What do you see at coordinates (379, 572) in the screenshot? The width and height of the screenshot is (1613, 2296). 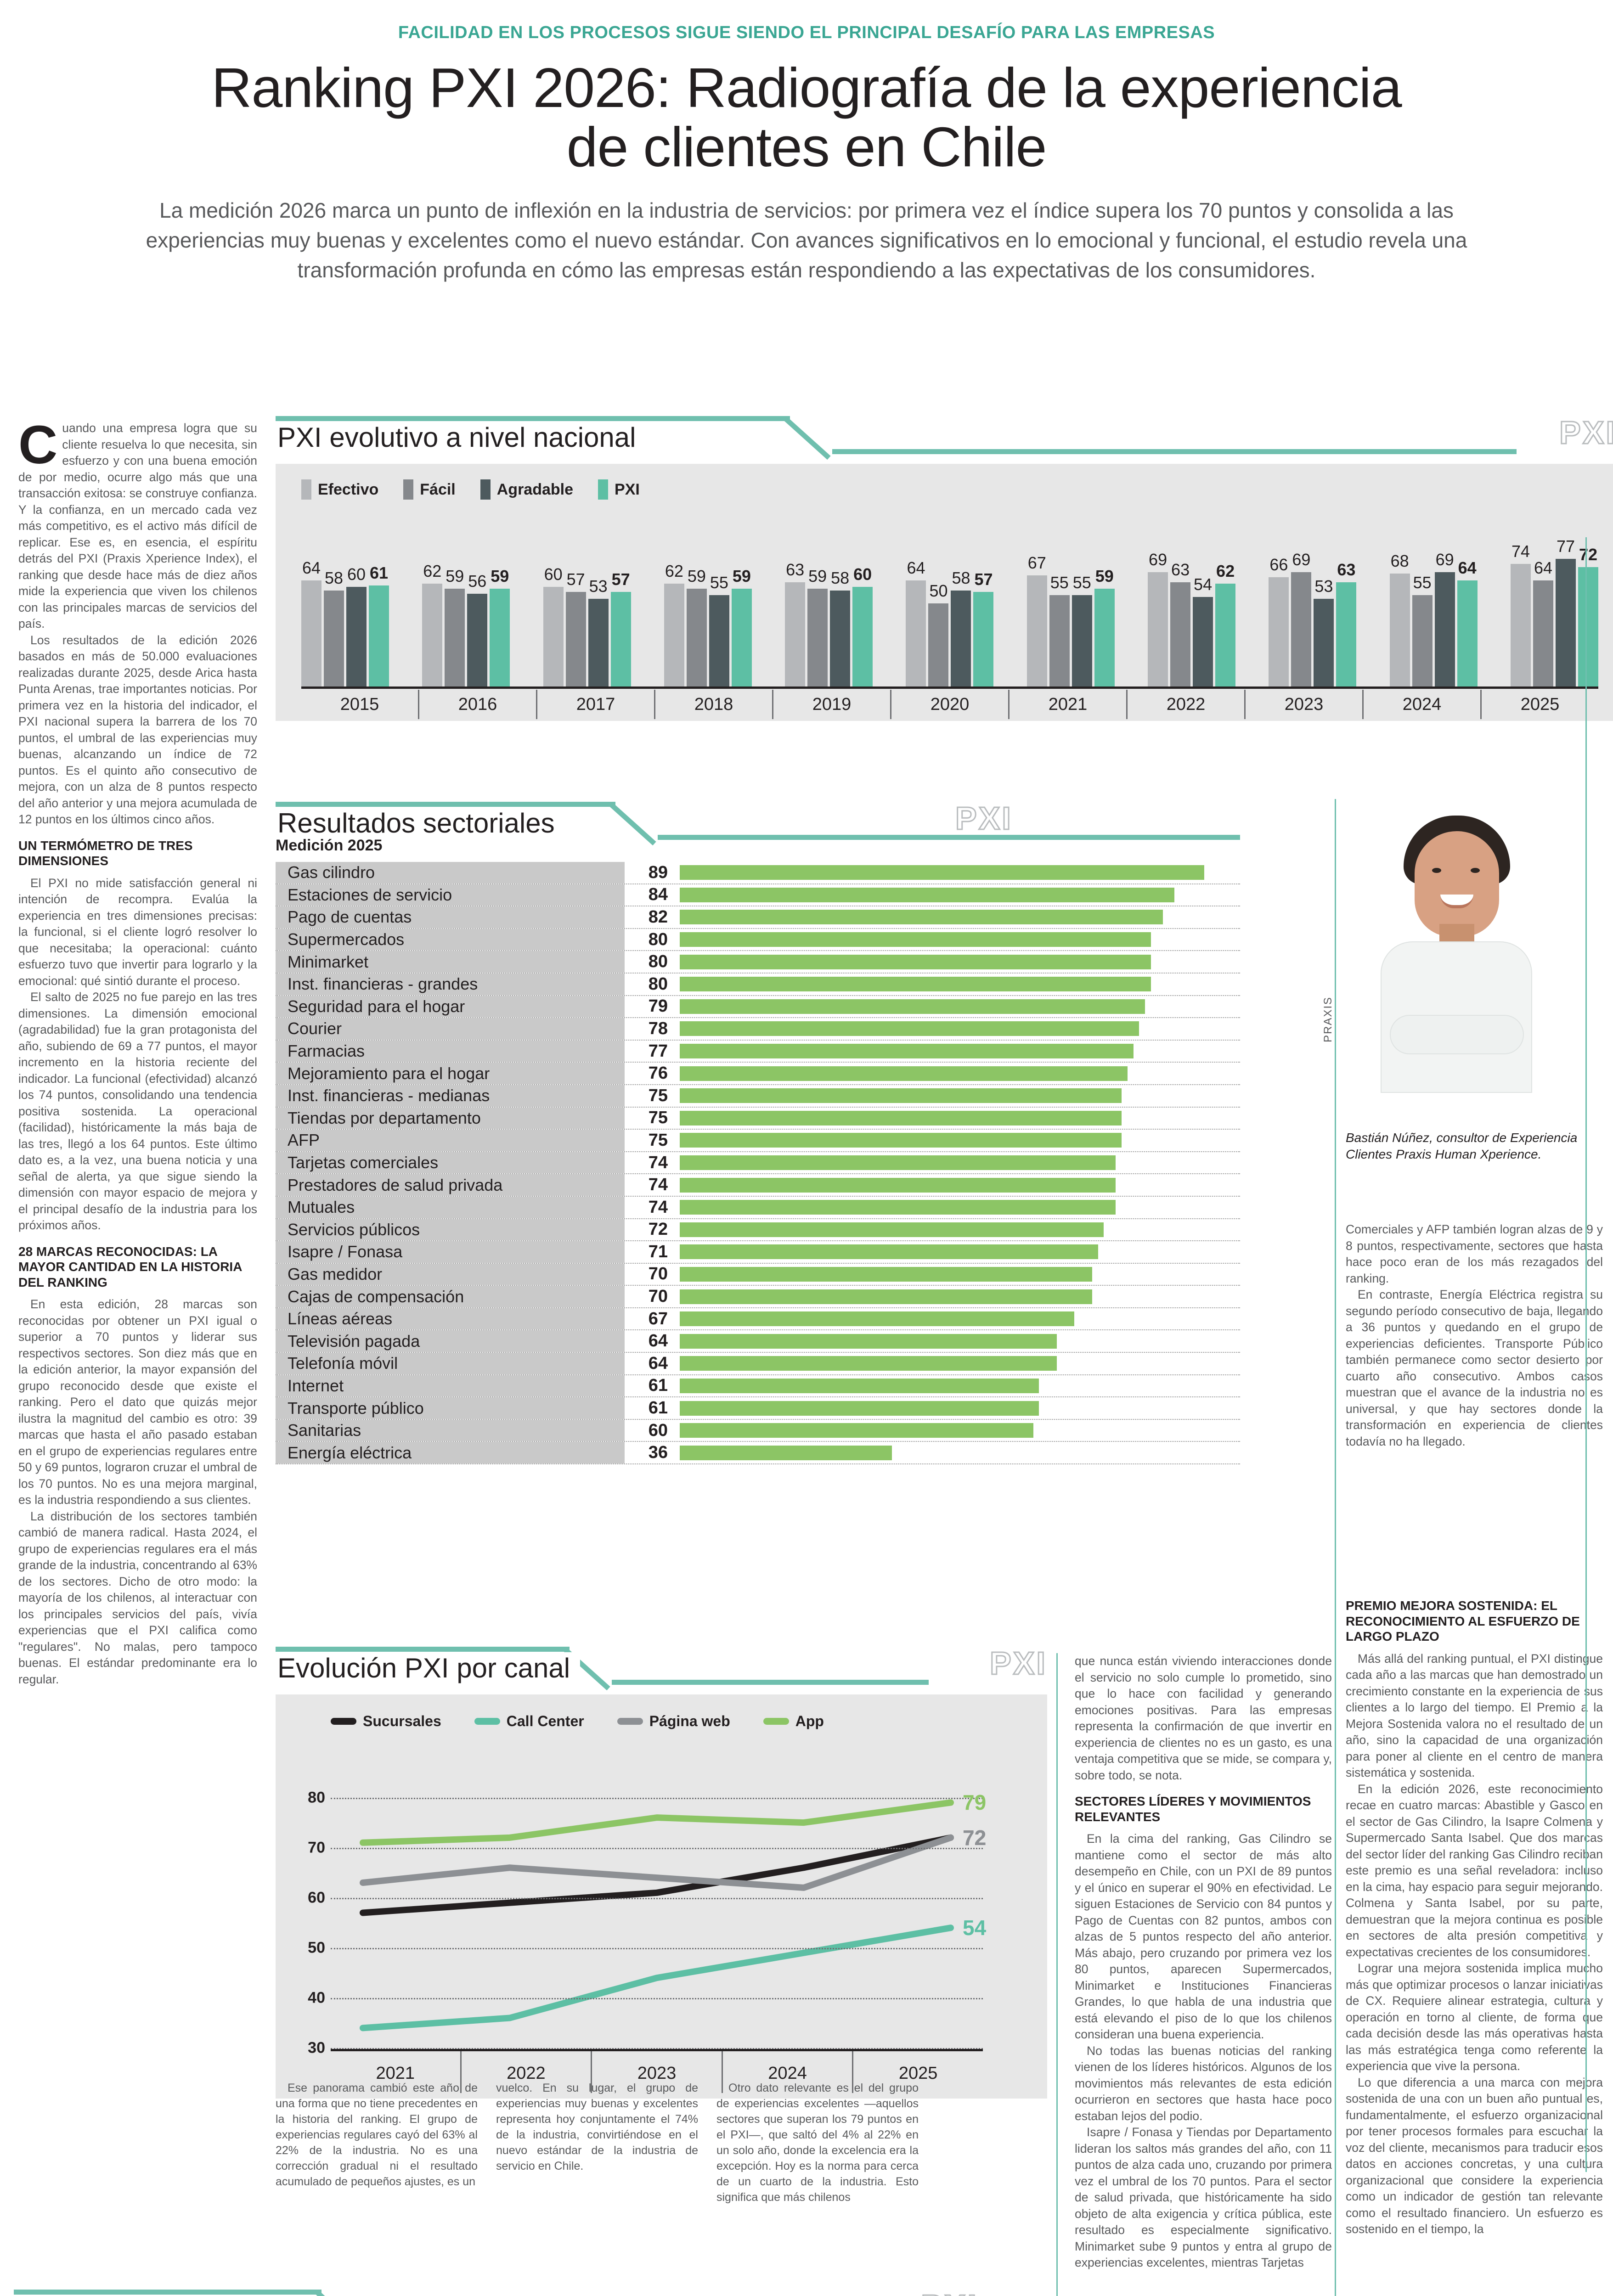 I see `bar-value: 61` at bounding box center [379, 572].